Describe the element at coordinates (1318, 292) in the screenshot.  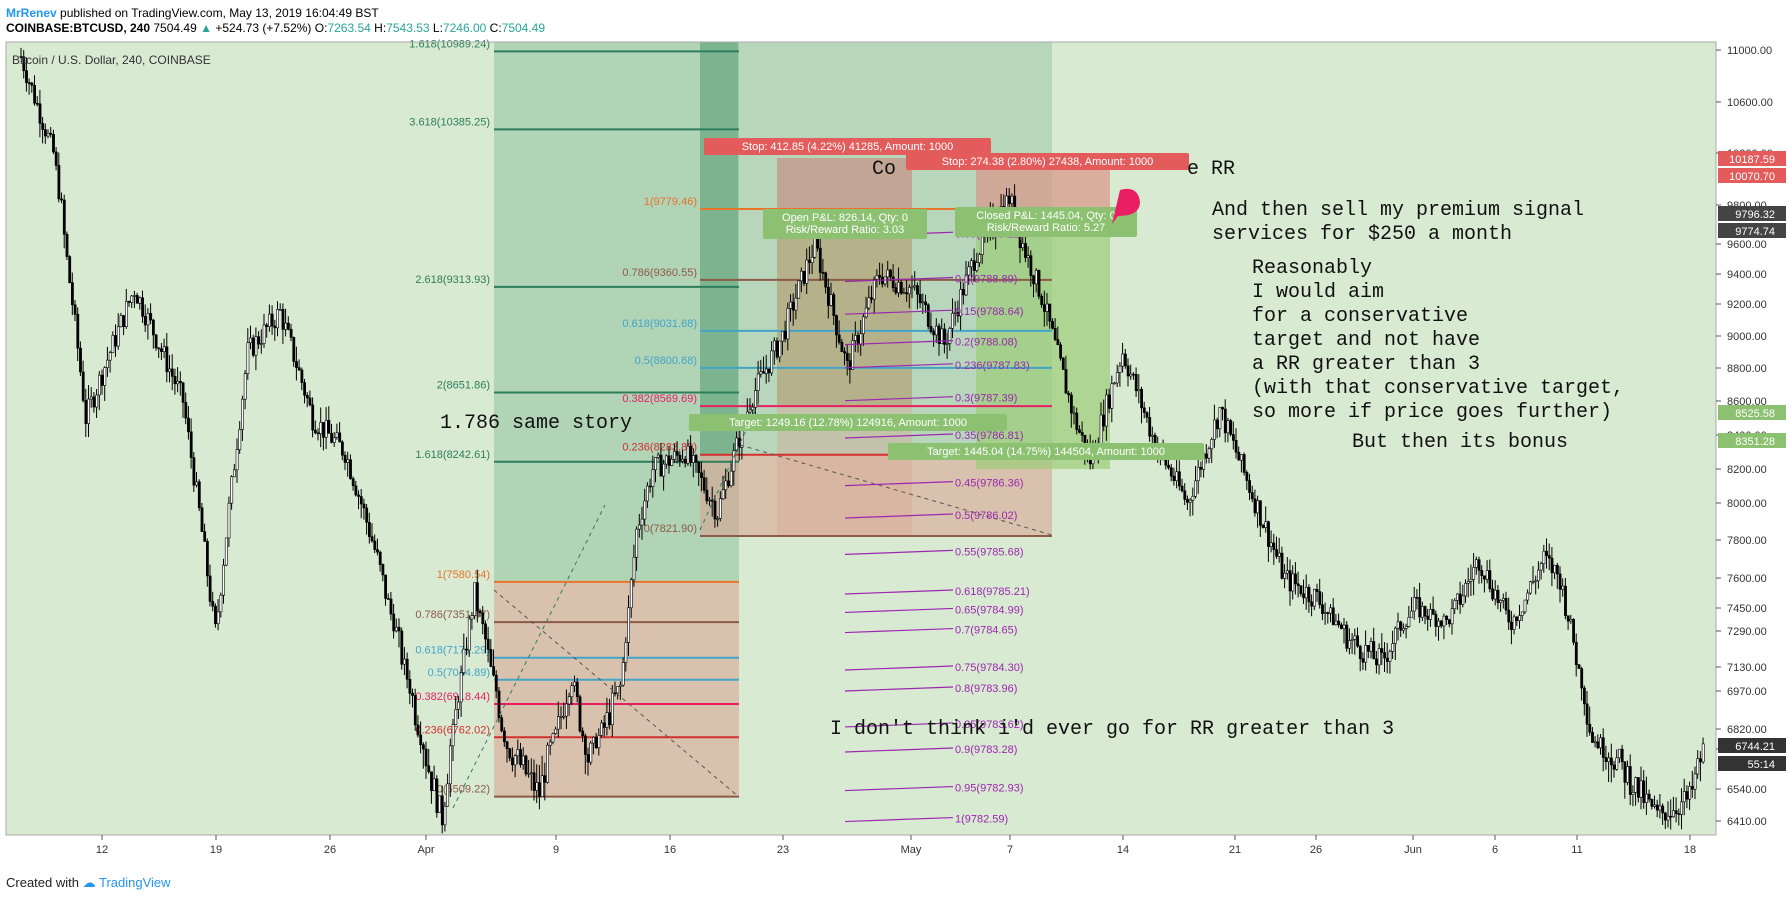
I see `annotation-6: I would aim` at that location.